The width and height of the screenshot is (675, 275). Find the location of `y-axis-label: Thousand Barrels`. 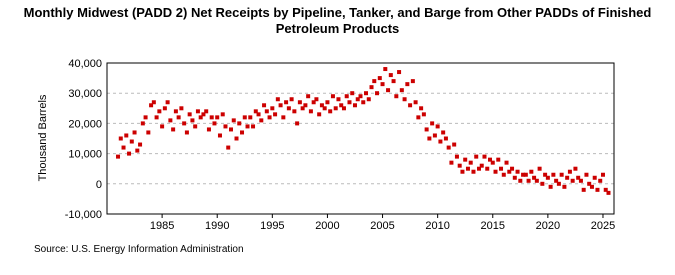

y-axis-label: Thousand Barrels is located at coordinates (43, 137).